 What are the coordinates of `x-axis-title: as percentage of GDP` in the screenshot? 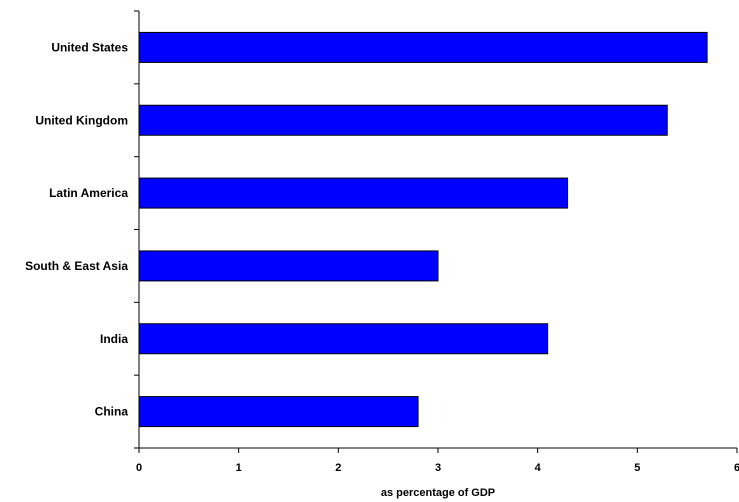 It's located at (438, 493).